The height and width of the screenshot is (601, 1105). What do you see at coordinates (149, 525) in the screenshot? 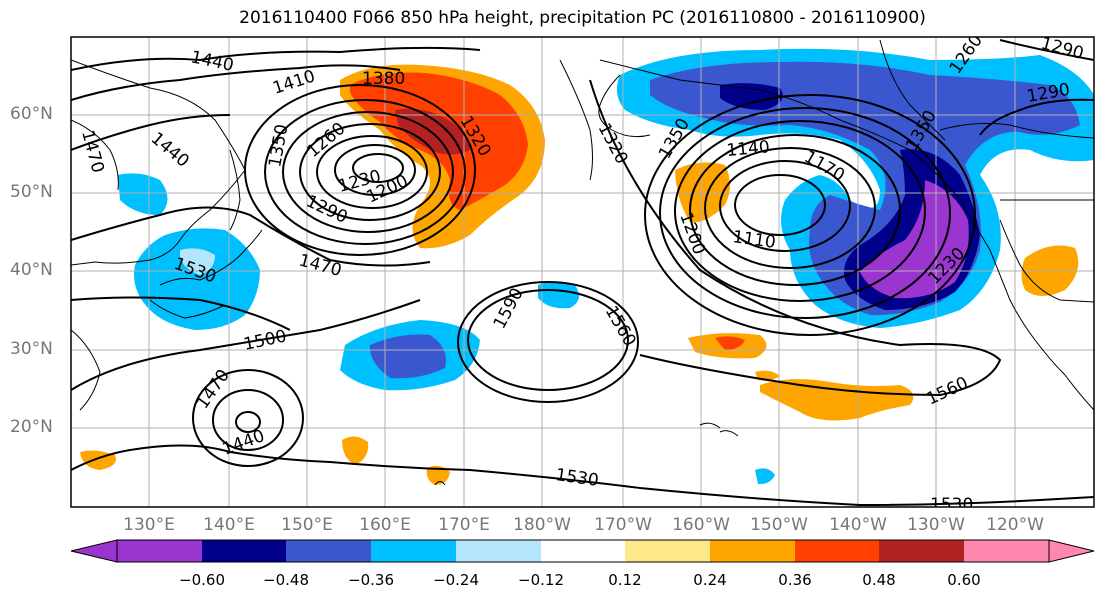
I see `lon-label: 130°E` at bounding box center [149, 525].